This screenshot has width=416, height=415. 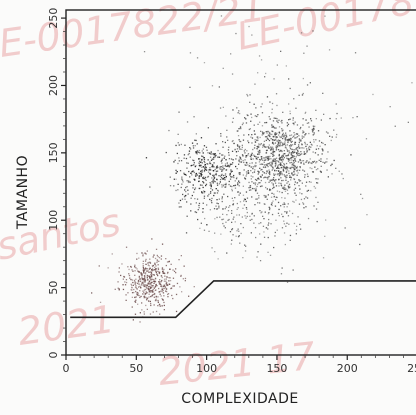 What do you see at coordinates (53, 220) in the screenshot?
I see `y-tick-label: 100` at bounding box center [53, 220].